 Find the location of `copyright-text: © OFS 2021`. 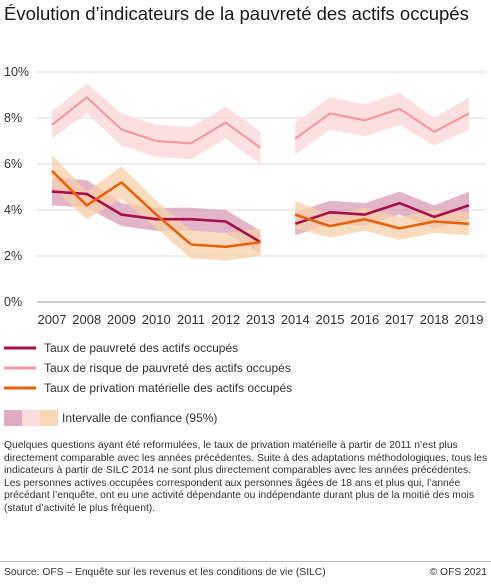

copyright-text: © OFS 2021 is located at coordinates (458, 572).